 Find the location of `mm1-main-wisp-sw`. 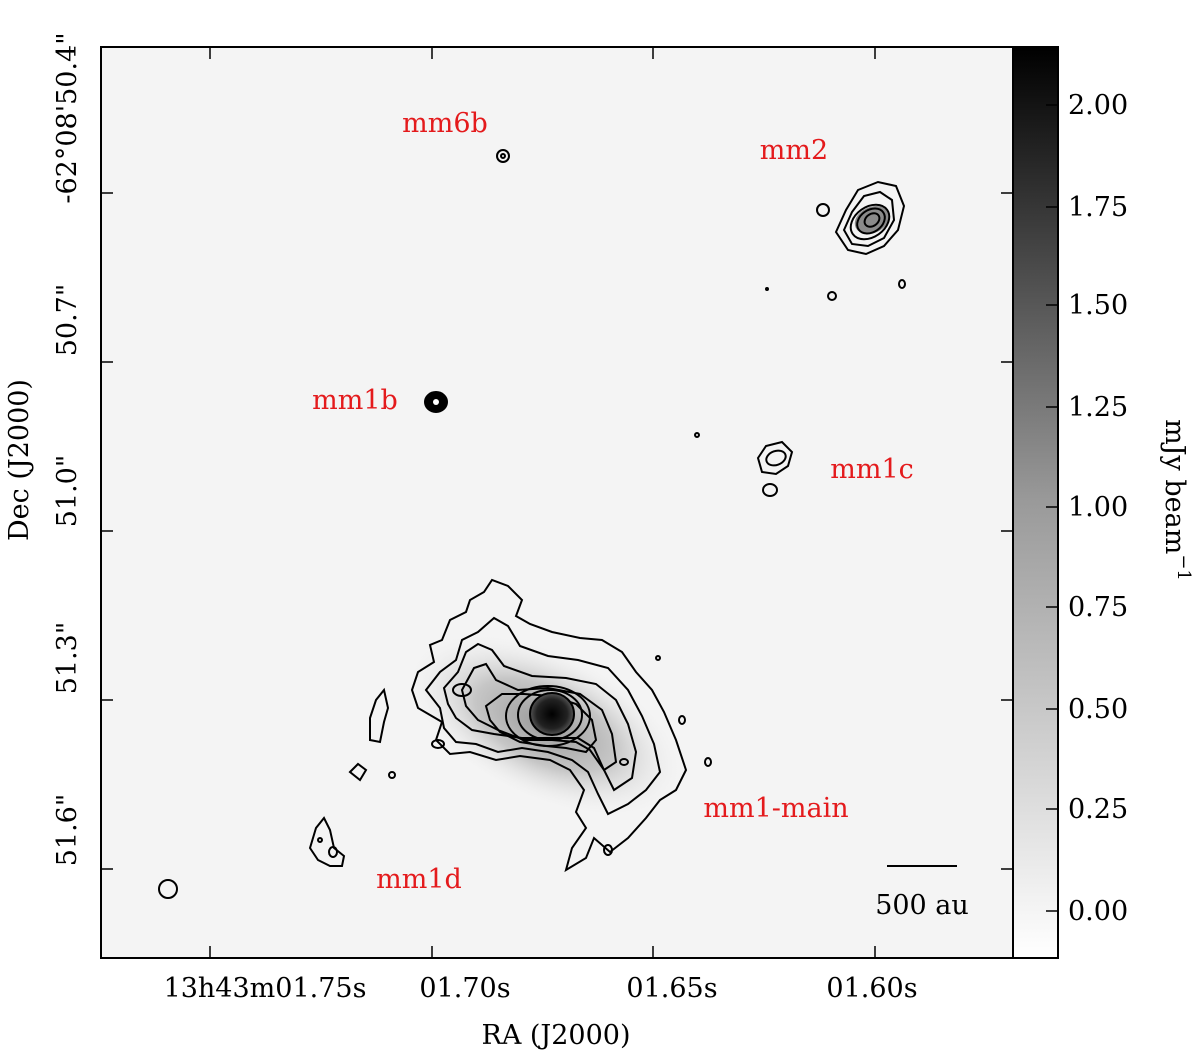

mm1-main-wisp-sw is located at coordinates (358, 772).